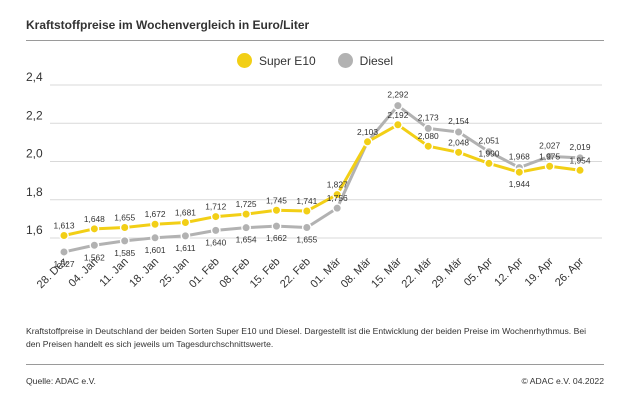  I want to click on data-label-super-e10: 1,975, so click(549, 156).